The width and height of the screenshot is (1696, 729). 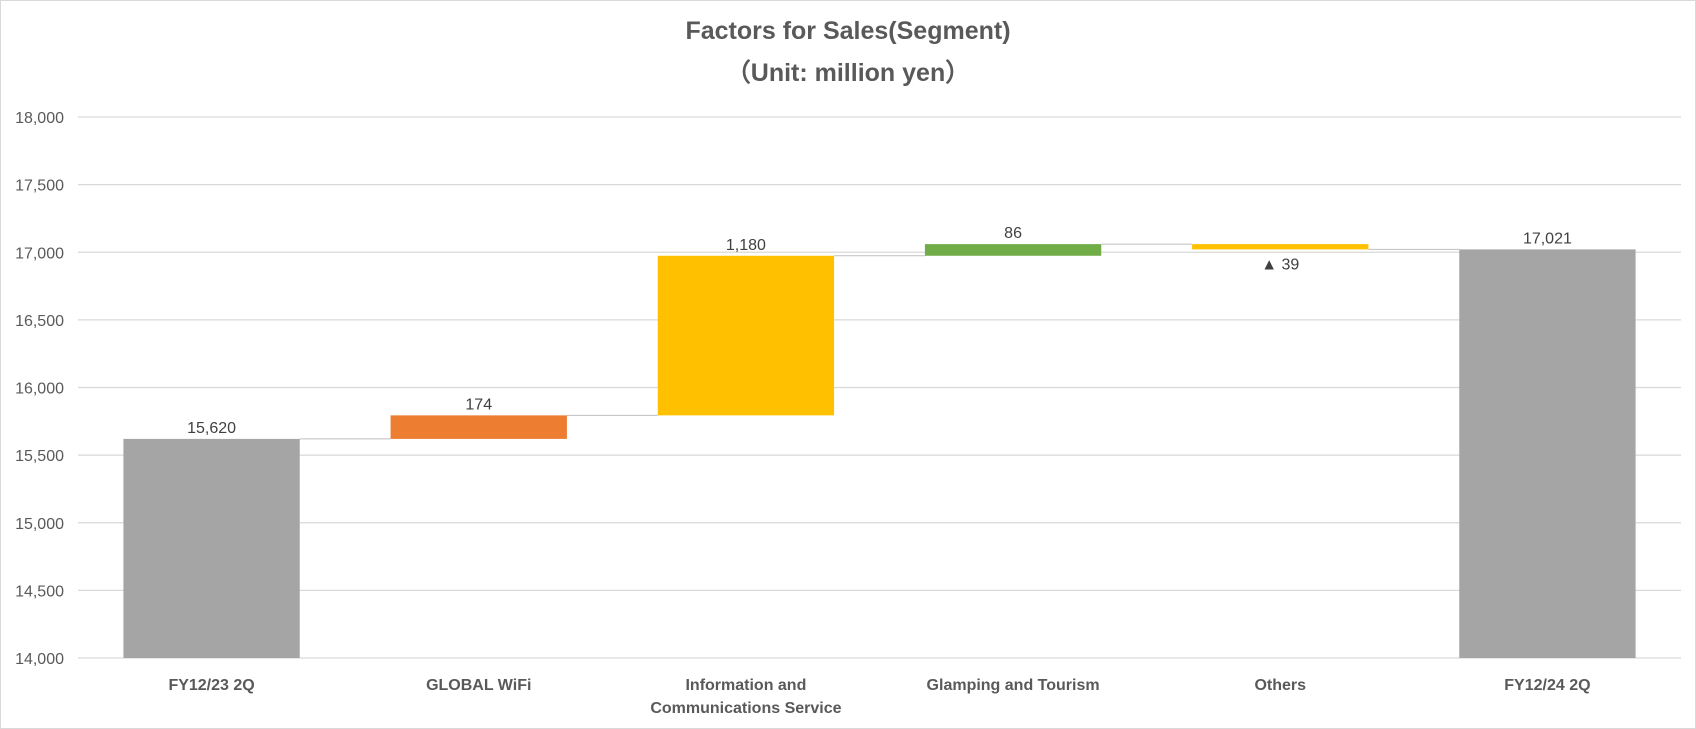 I want to click on x-tick-label: FY12/23 2Q, so click(x=211, y=685).